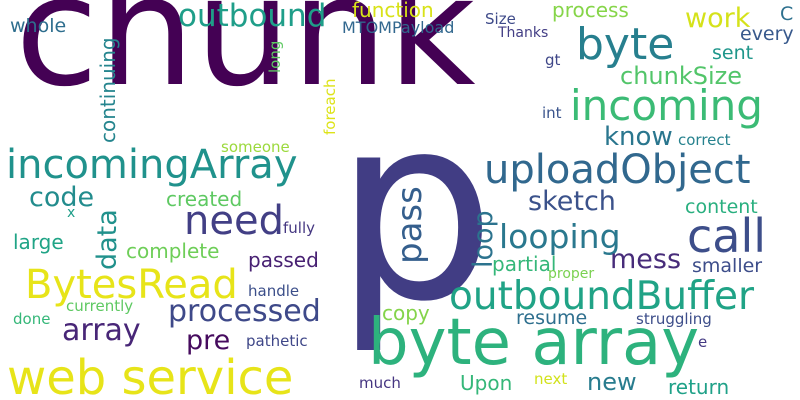 The height and width of the screenshot is (400, 800). Describe the element at coordinates (255, 147) in the screenshot. I see `word-someone: someone` at that location.